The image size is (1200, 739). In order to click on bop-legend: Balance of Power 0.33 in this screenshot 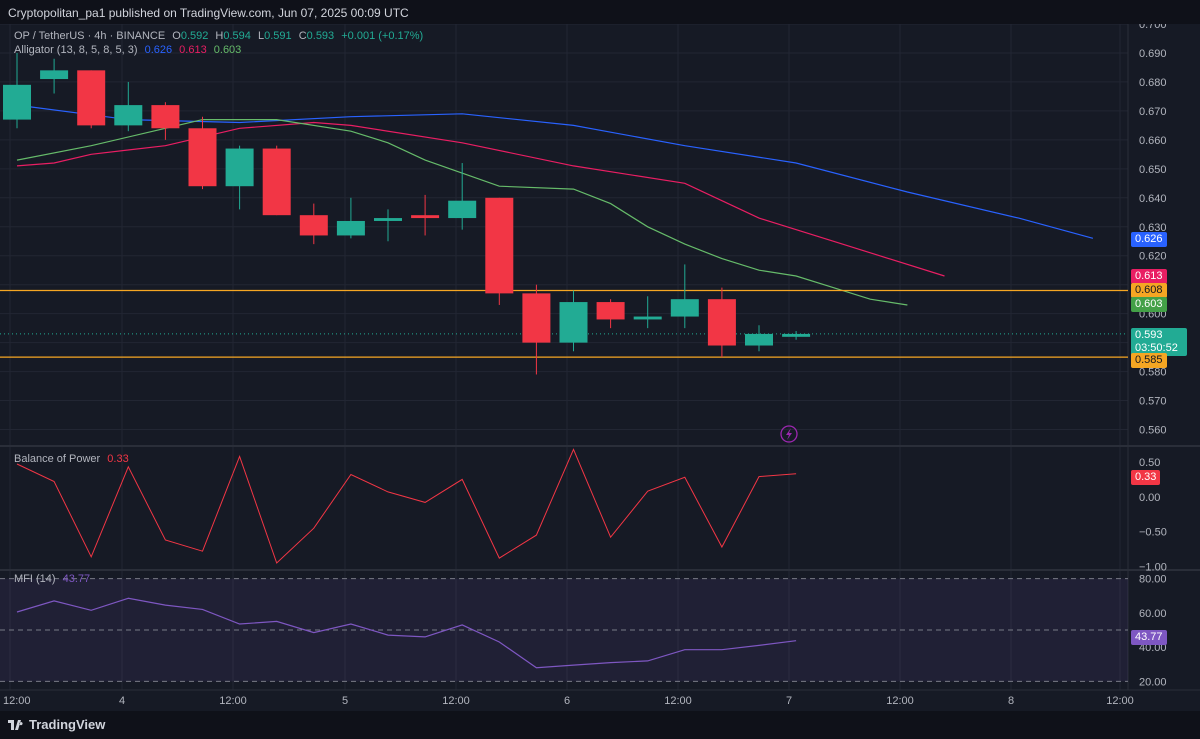, I will do `click(73, 459)`.